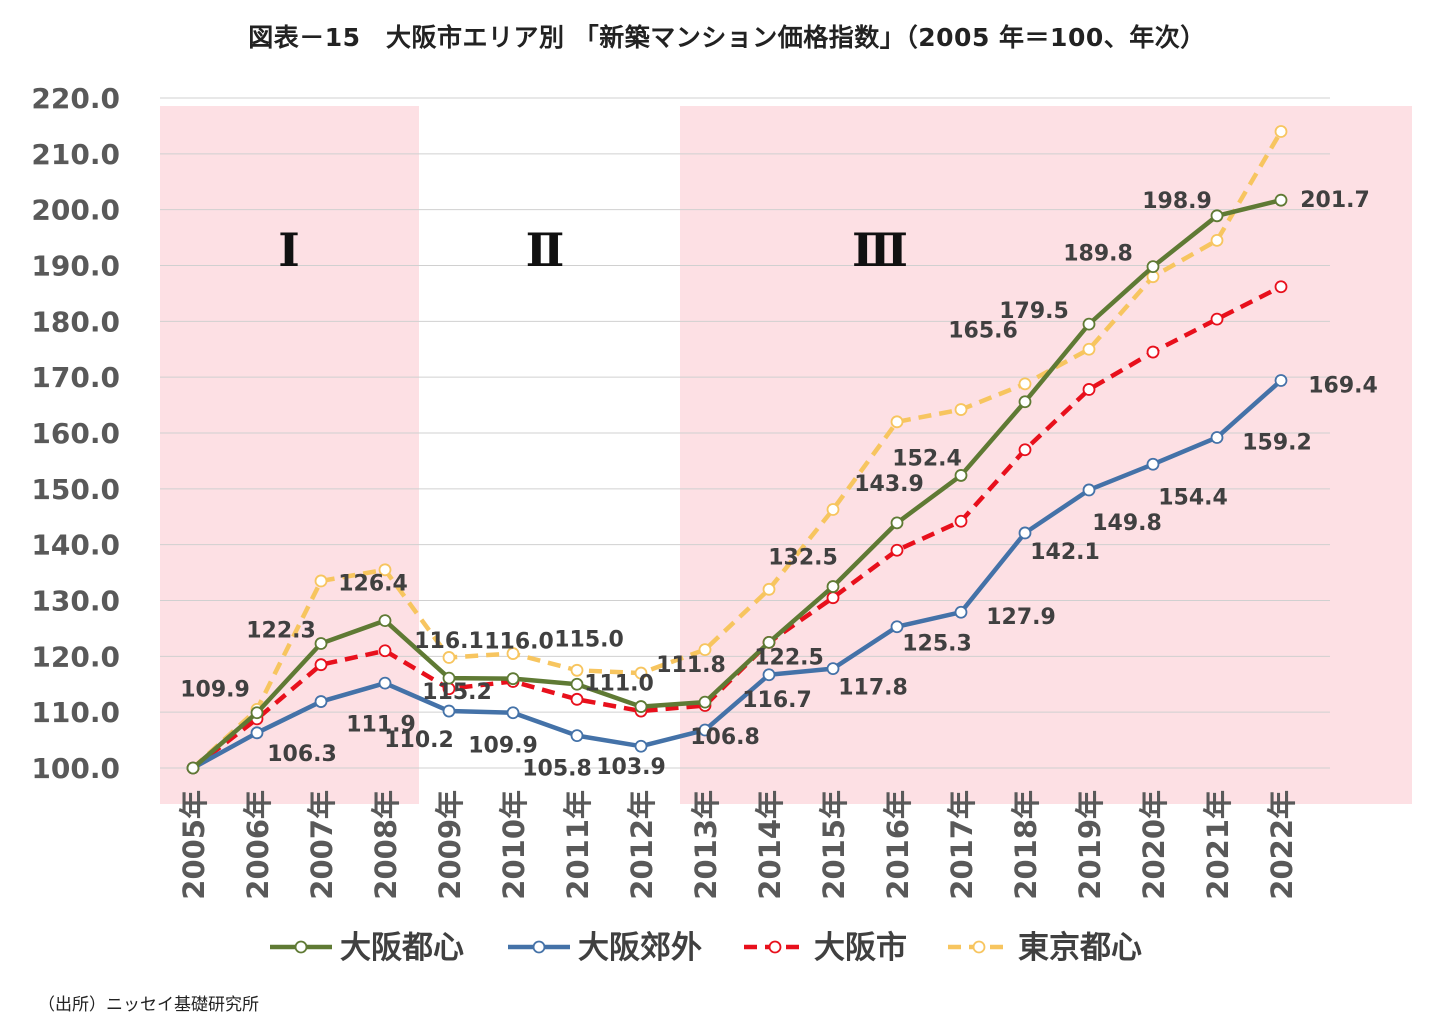  Describe the element at coordinates (373, 584) in the screenshot. I see `data-label: 126.4` at that location.